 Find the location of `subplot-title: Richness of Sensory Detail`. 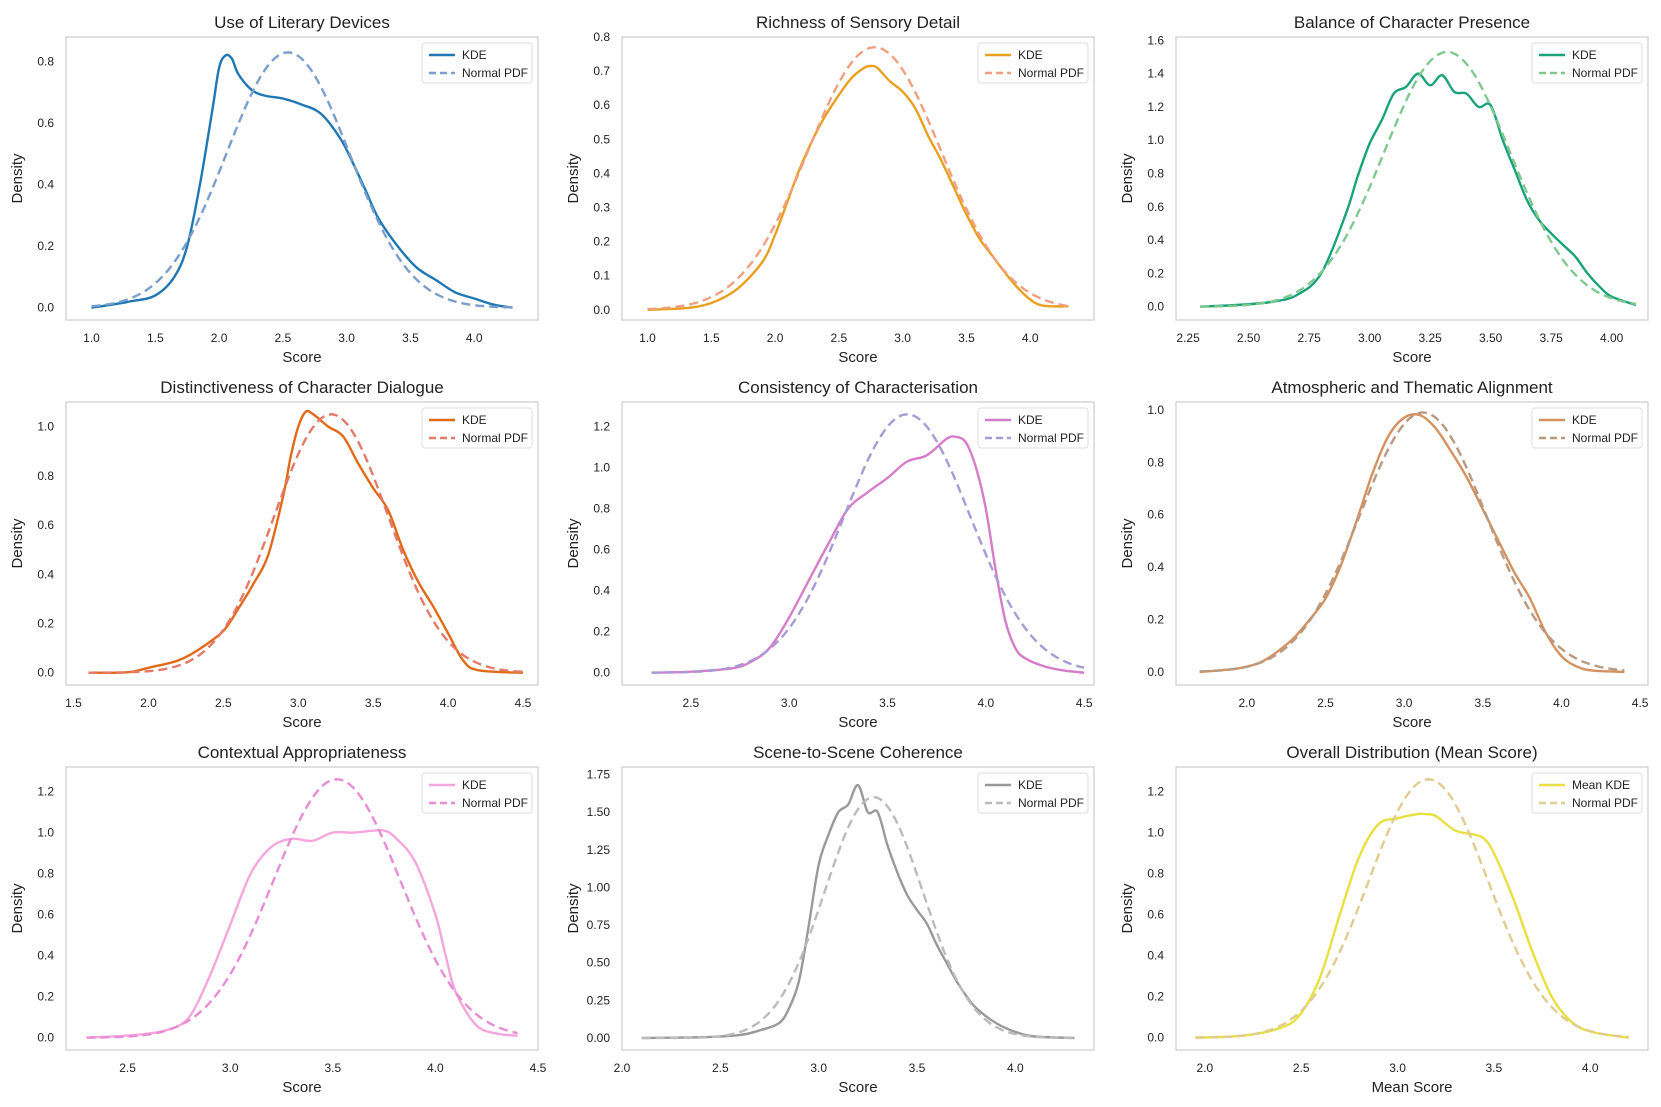

subplot-title: Richness of Sensory Detail is located at coordinates (858, 22).